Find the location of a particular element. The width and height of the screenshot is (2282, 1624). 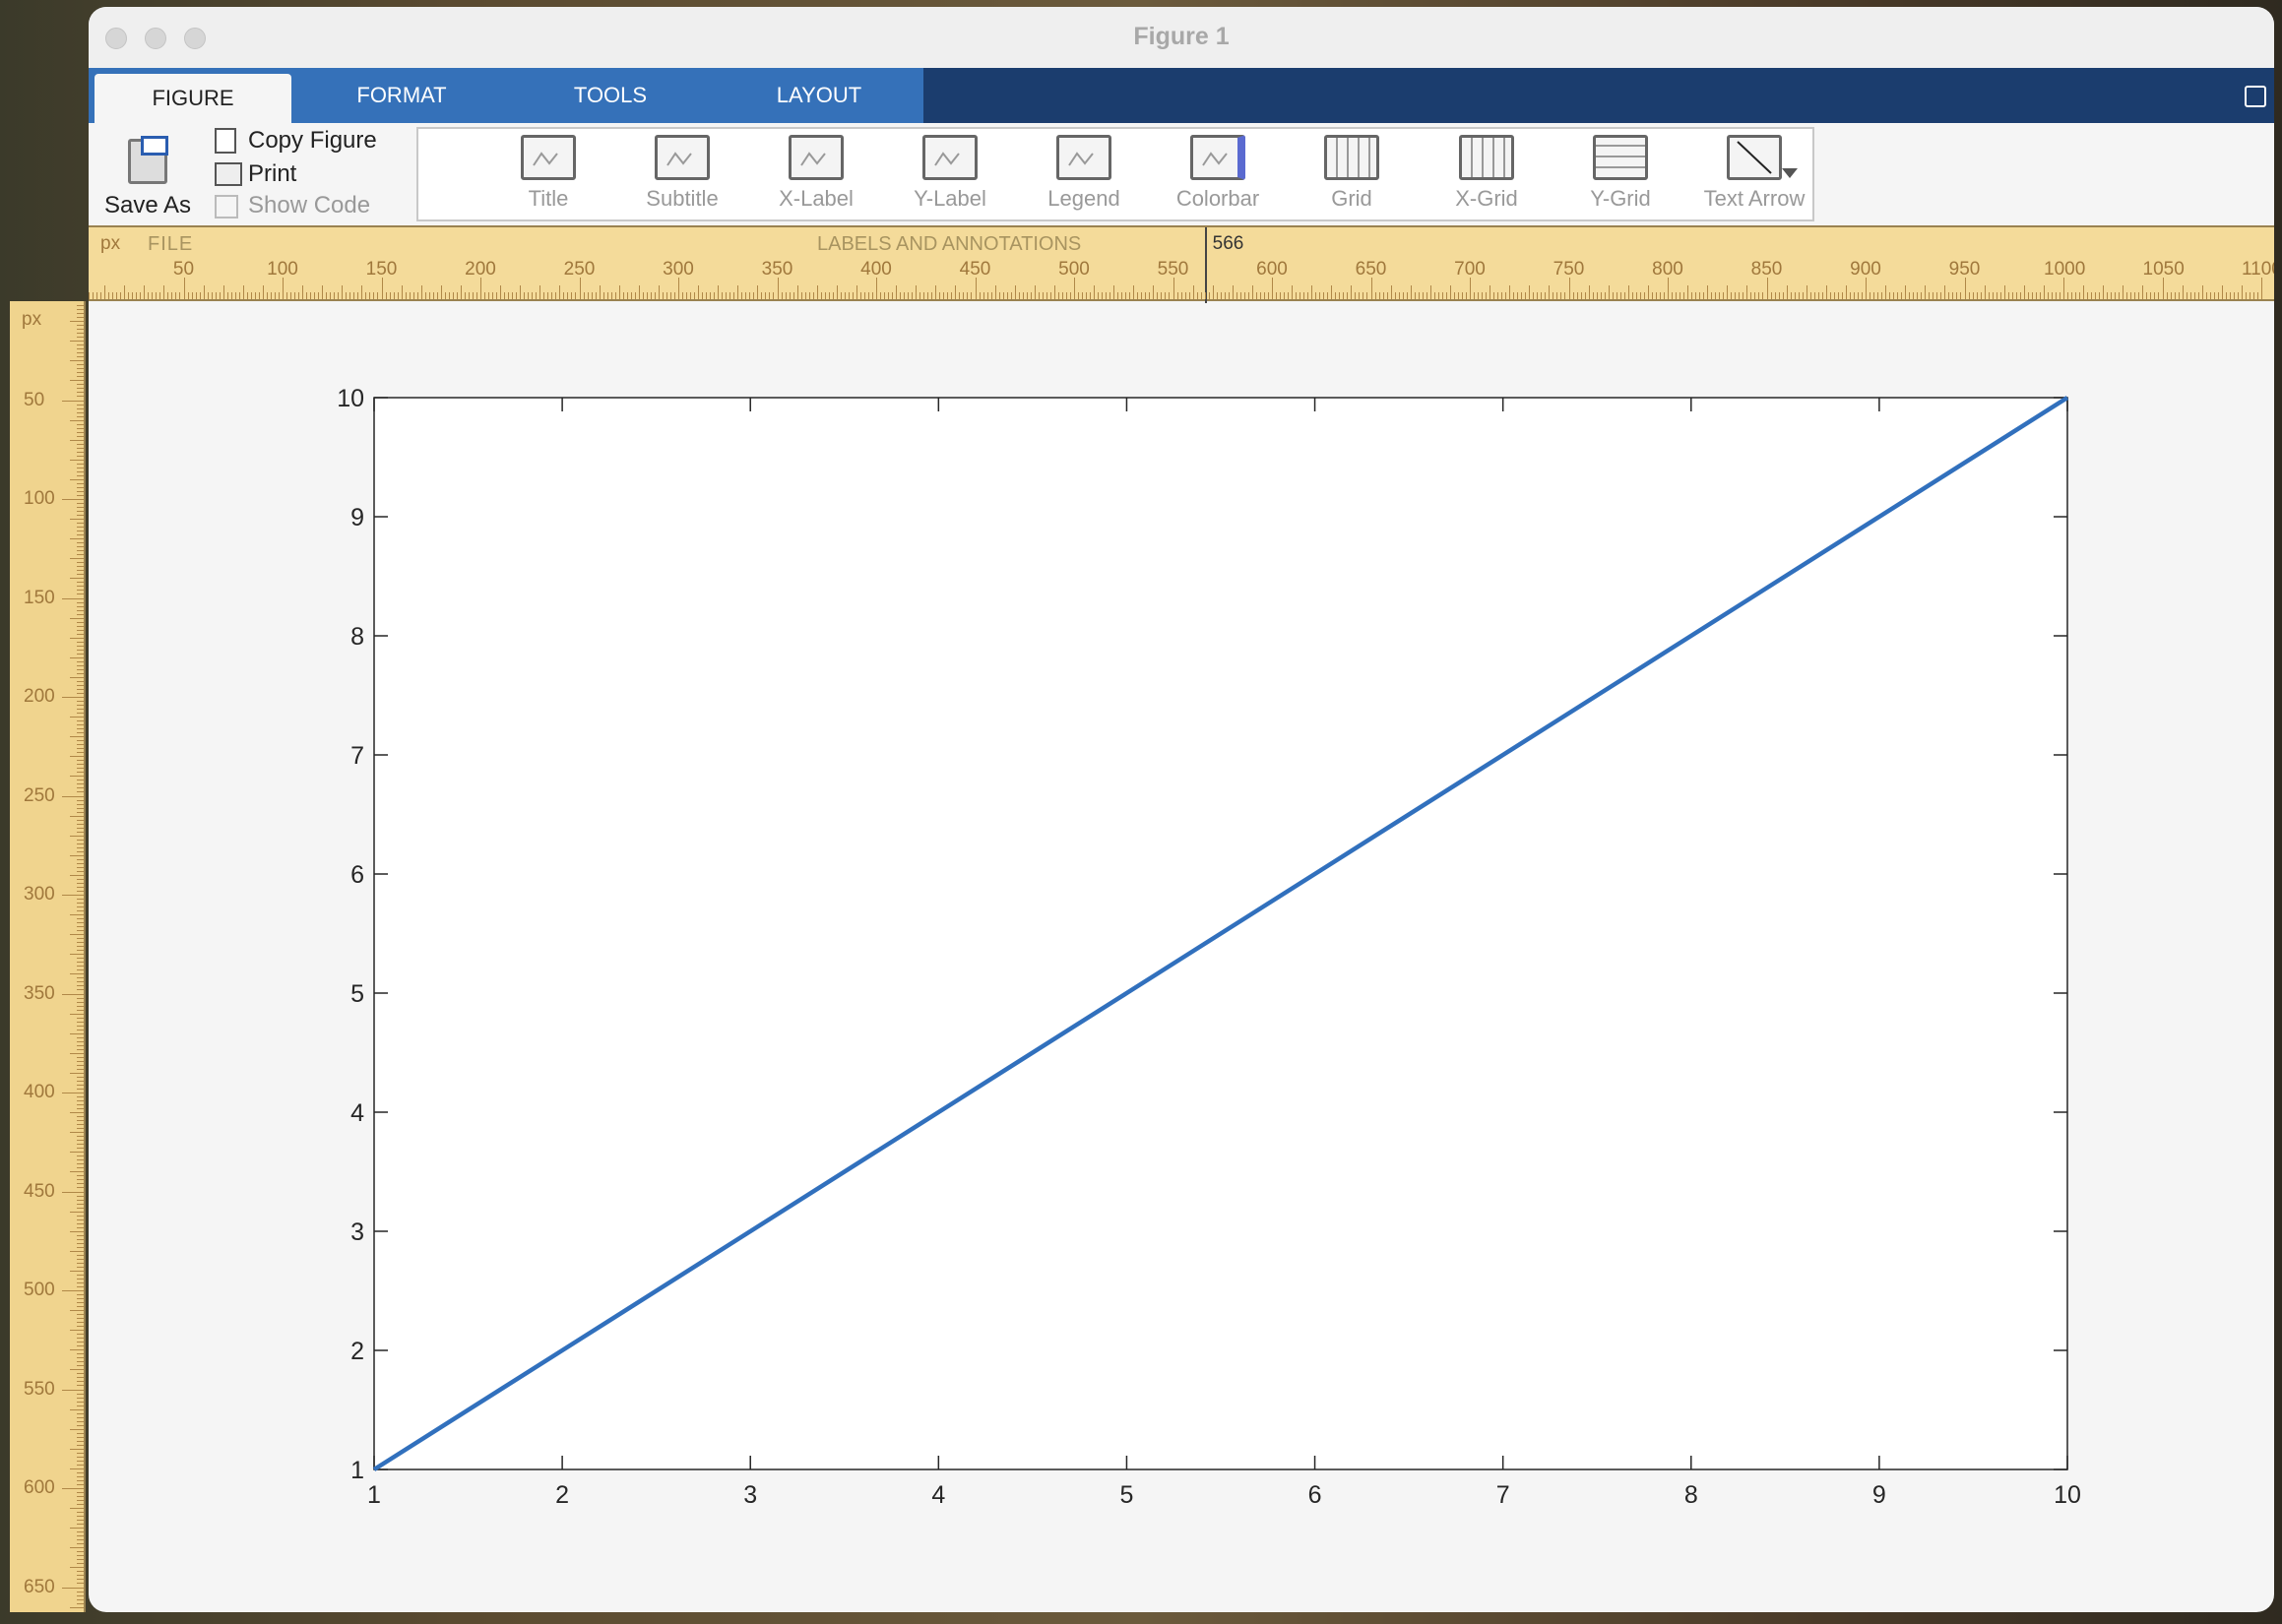

gallery-item-x-label: X-Label is located at coordinates (816, 175).